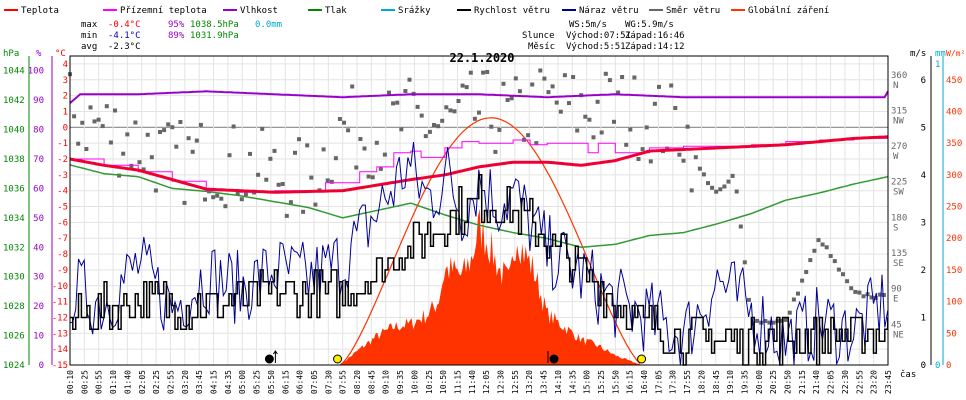 The height and width of the screenshot is (400, 966). I want to click on stats-moonrise: Východ:5:51, so click(596, 47).